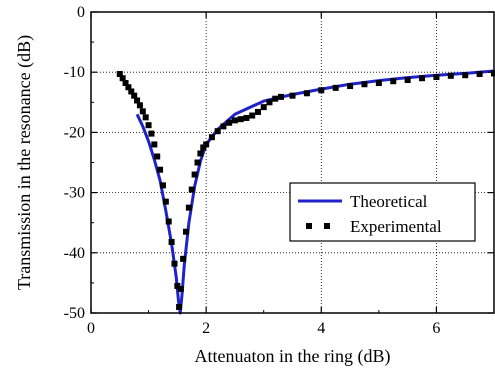 This screenshot has width=495, height=378. I want to click on y-tick-label: -20, so click(74, 132).